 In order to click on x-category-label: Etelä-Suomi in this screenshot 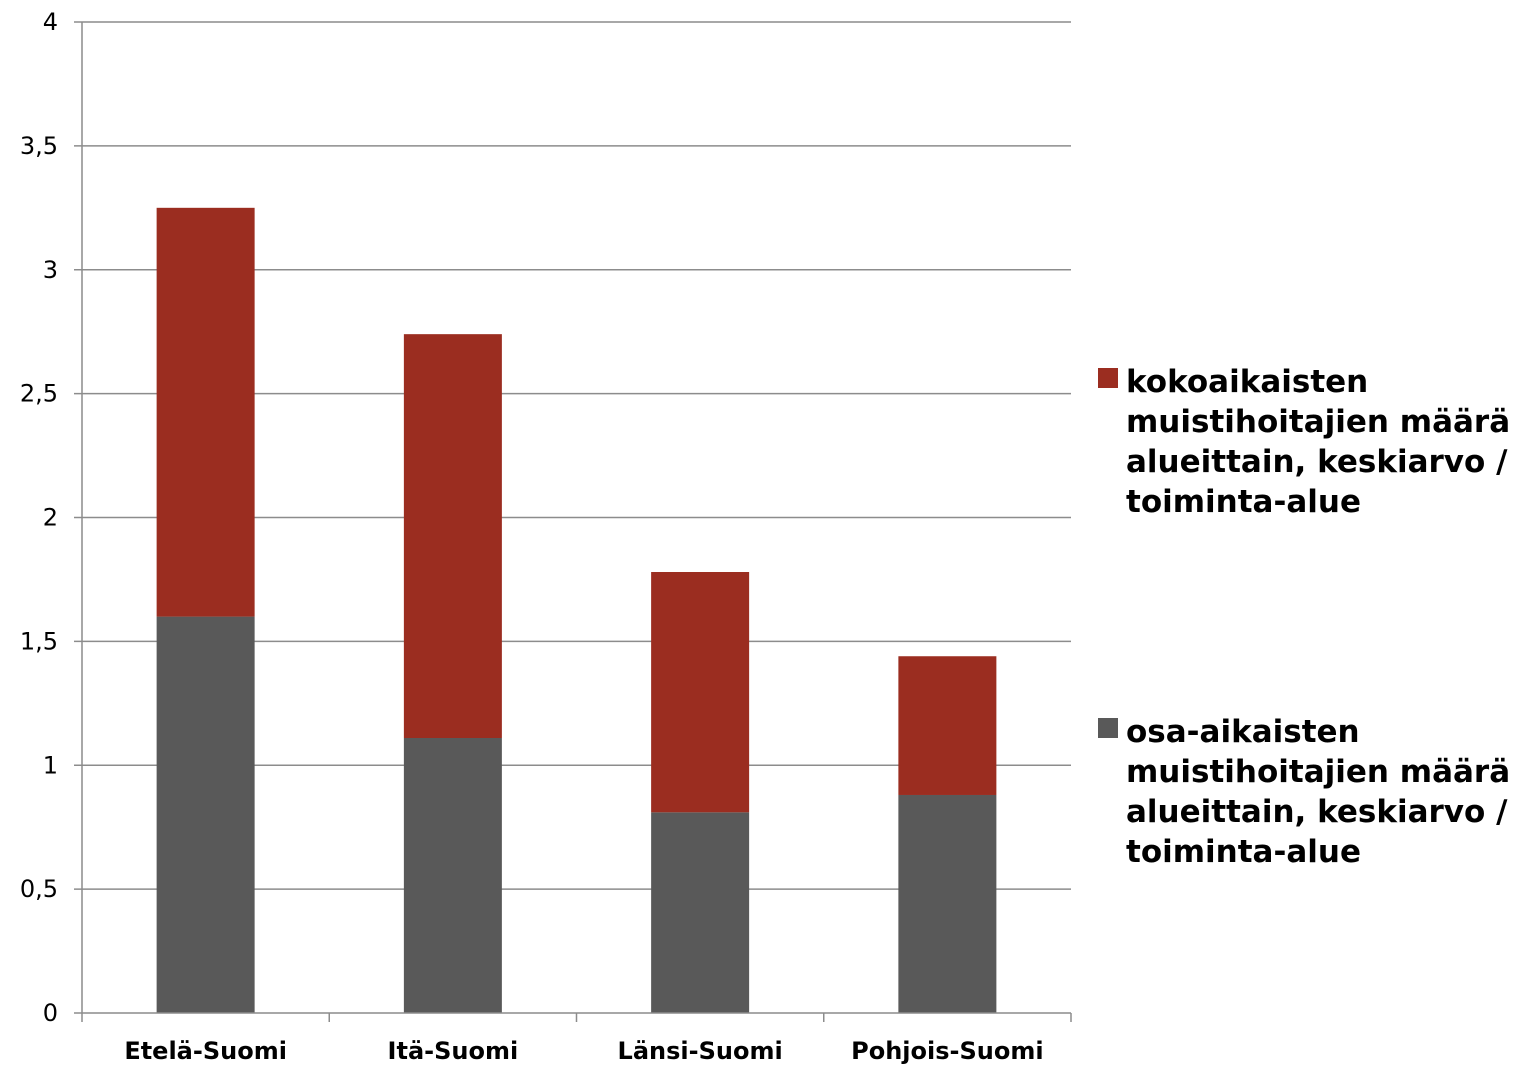, I will do `click(205, 1051)`.